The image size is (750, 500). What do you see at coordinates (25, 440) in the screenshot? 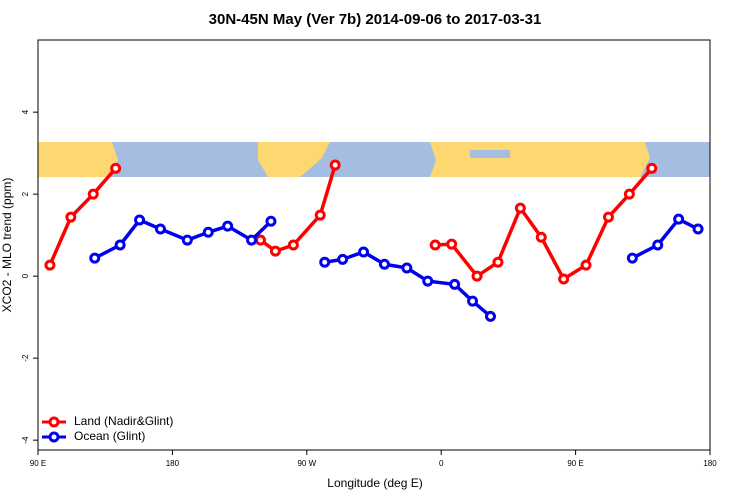
I see `y-tick-label: -4` at bounding box center [25, 440].